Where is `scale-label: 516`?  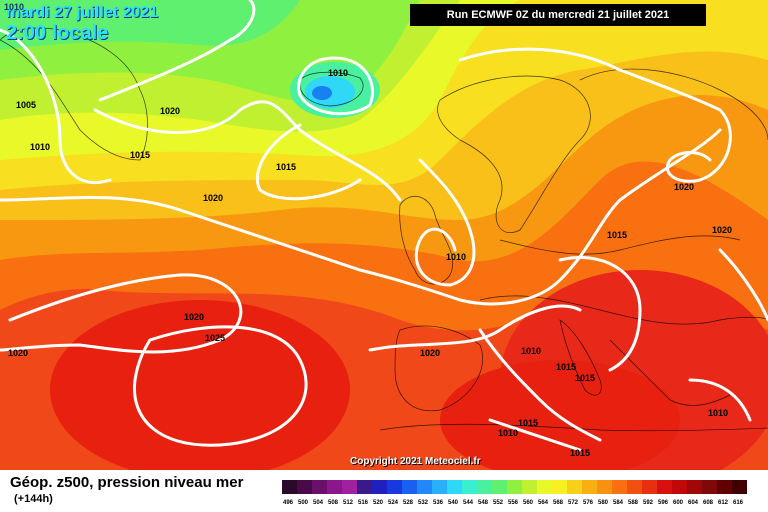 scale-label: 516 is located at coordinates (363, 503).